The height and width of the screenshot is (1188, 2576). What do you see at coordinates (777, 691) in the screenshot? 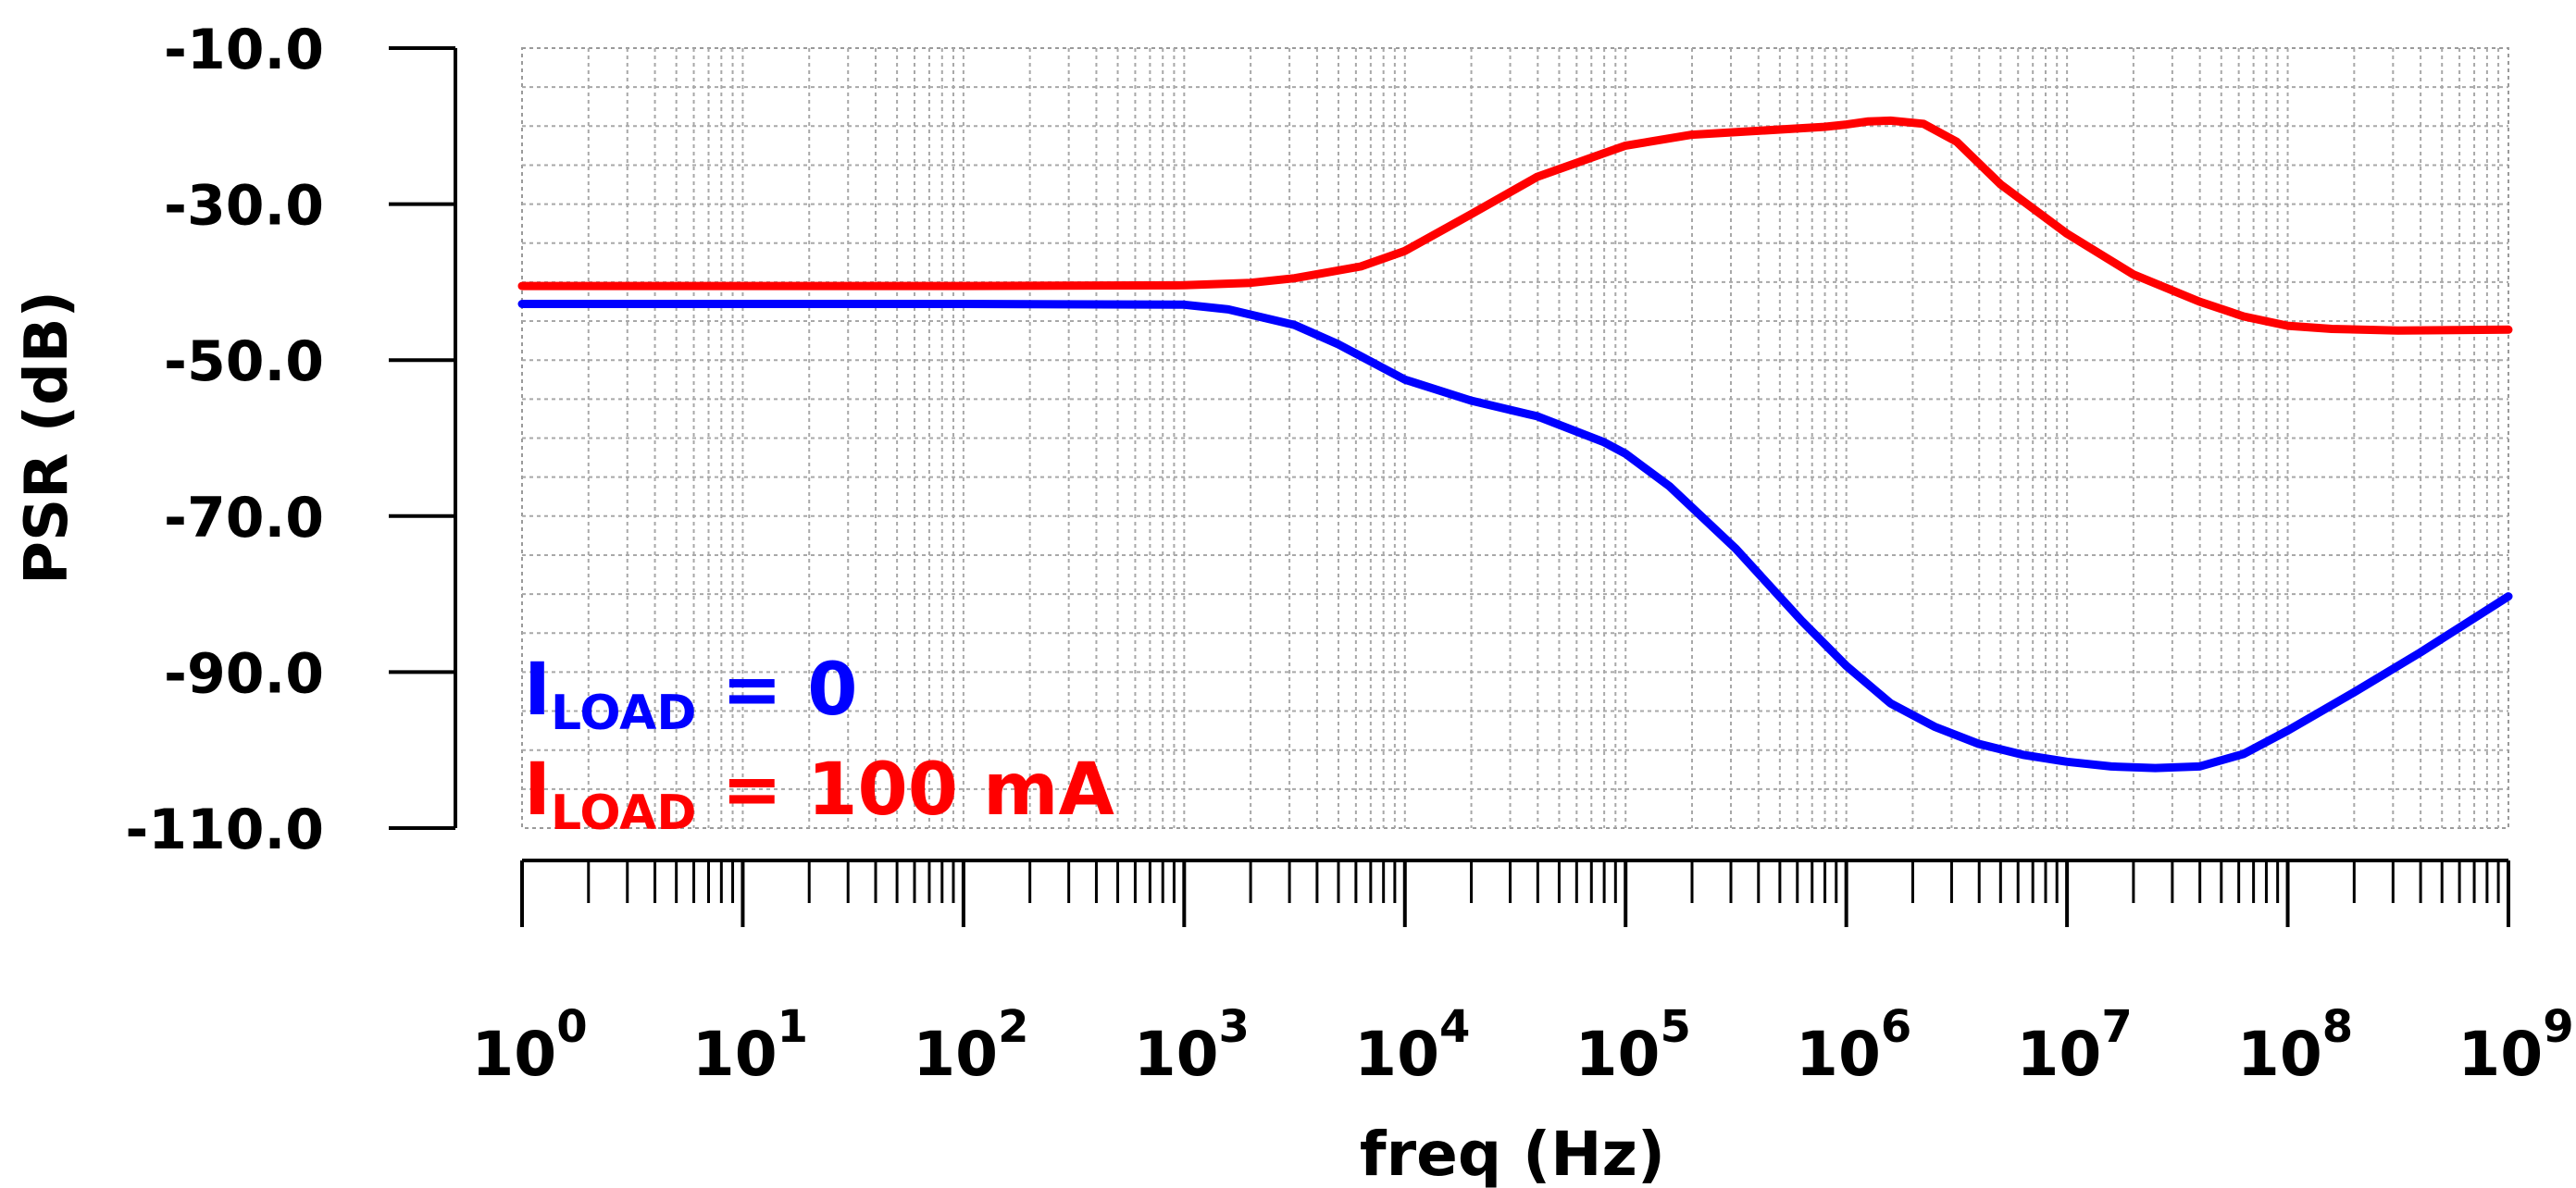
I see `legend-value: = 0` at bounding box center [777, 691].